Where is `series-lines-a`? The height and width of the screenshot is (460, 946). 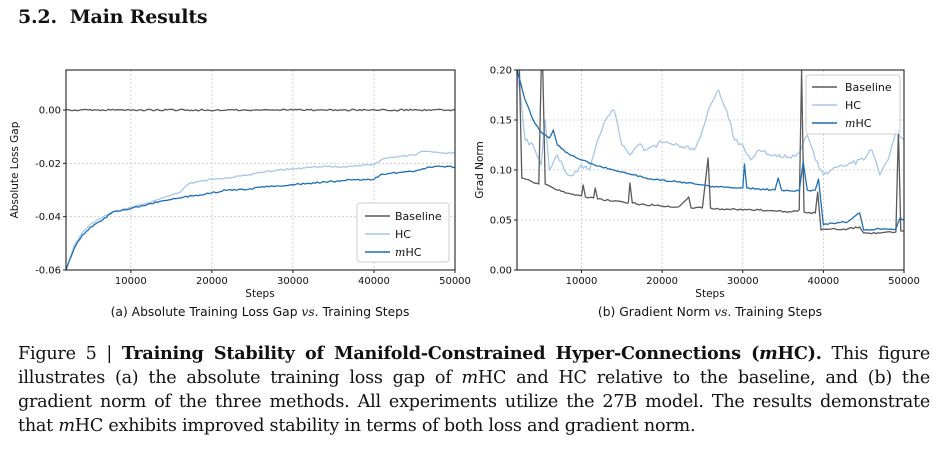 series-lines-a is located at coordinates (260, 189).